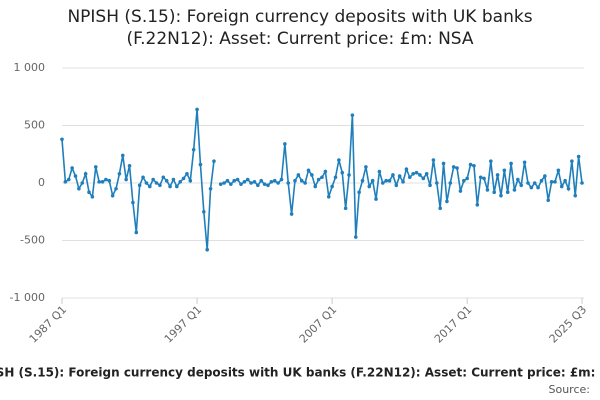 Image resolution: width=600 pixels, height=400 pixels. What do you see at coordinates (41, 182) in the screenshot?
I see `y-tick-label: 0` at bounding box center [41, 182].